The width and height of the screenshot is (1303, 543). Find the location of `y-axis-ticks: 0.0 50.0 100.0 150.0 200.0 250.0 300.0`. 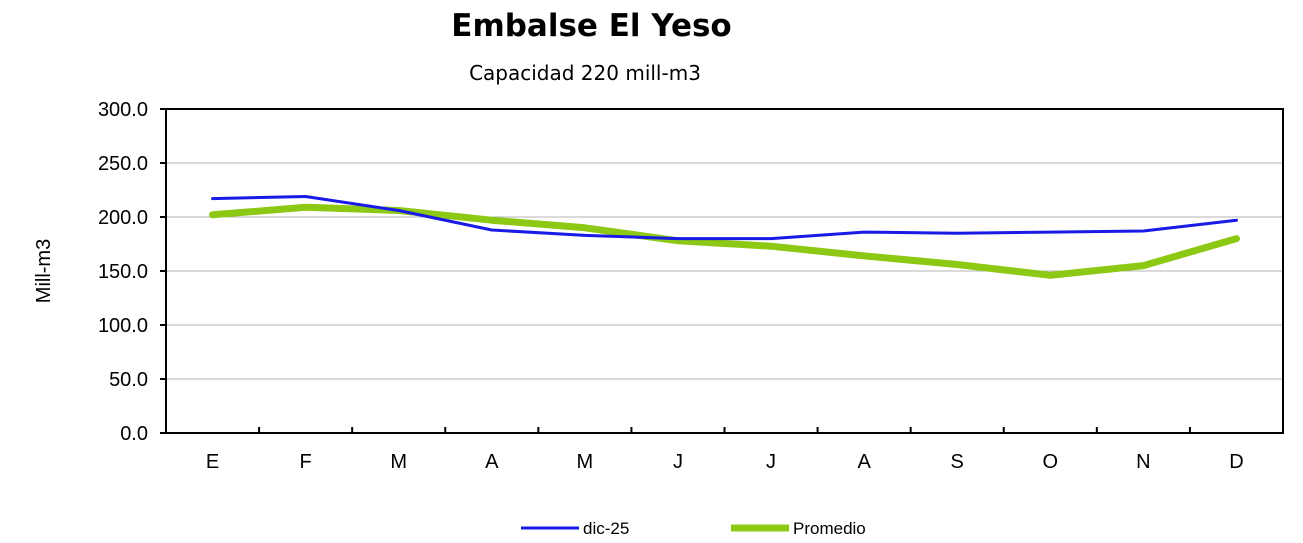

y-axis-ticks: 0.0 50.0 100.0 150.0 200.0 250.0 300.0 is located at coordinates (132, 272).